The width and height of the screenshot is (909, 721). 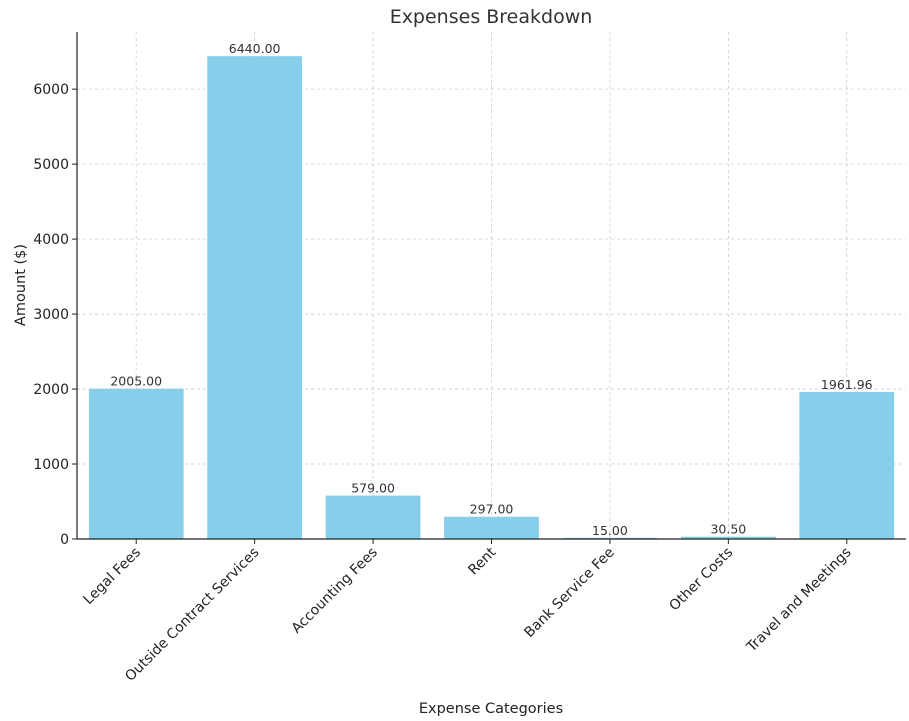 I want to click on x-tick-label: Legal Fees, so click(x=112, y=576).